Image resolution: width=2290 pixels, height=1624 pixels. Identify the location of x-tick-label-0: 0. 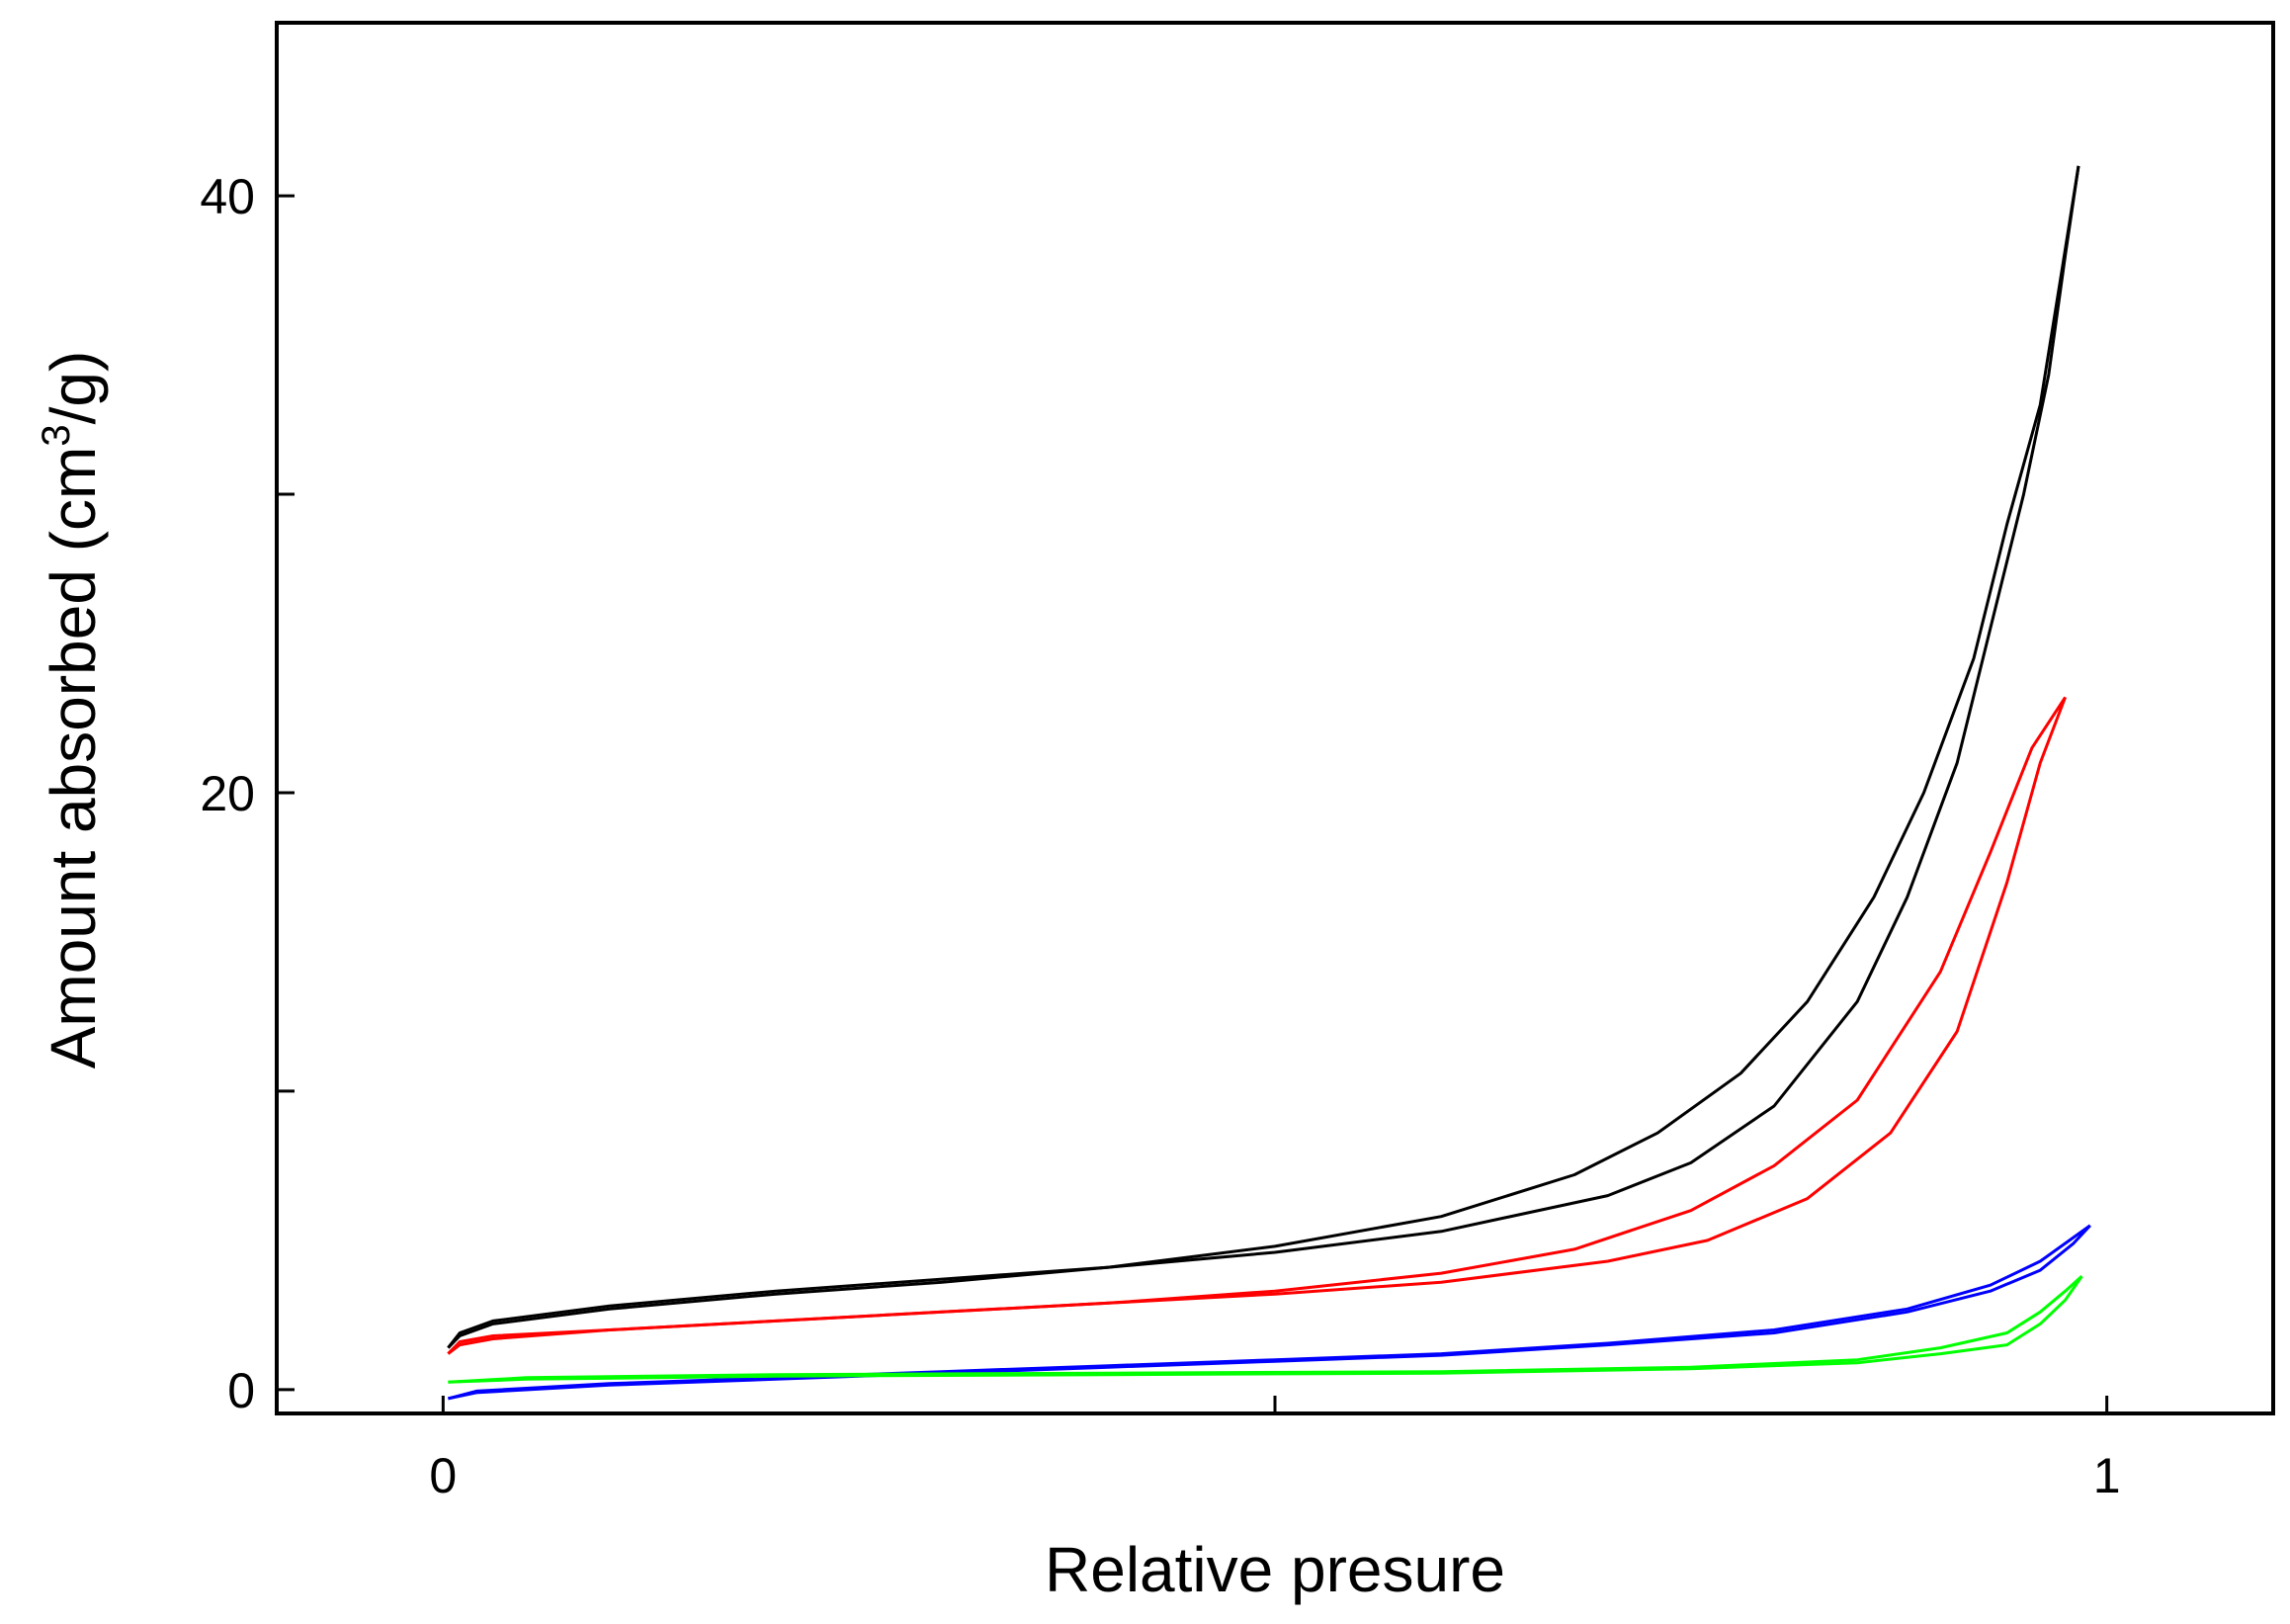
(443, 1476).